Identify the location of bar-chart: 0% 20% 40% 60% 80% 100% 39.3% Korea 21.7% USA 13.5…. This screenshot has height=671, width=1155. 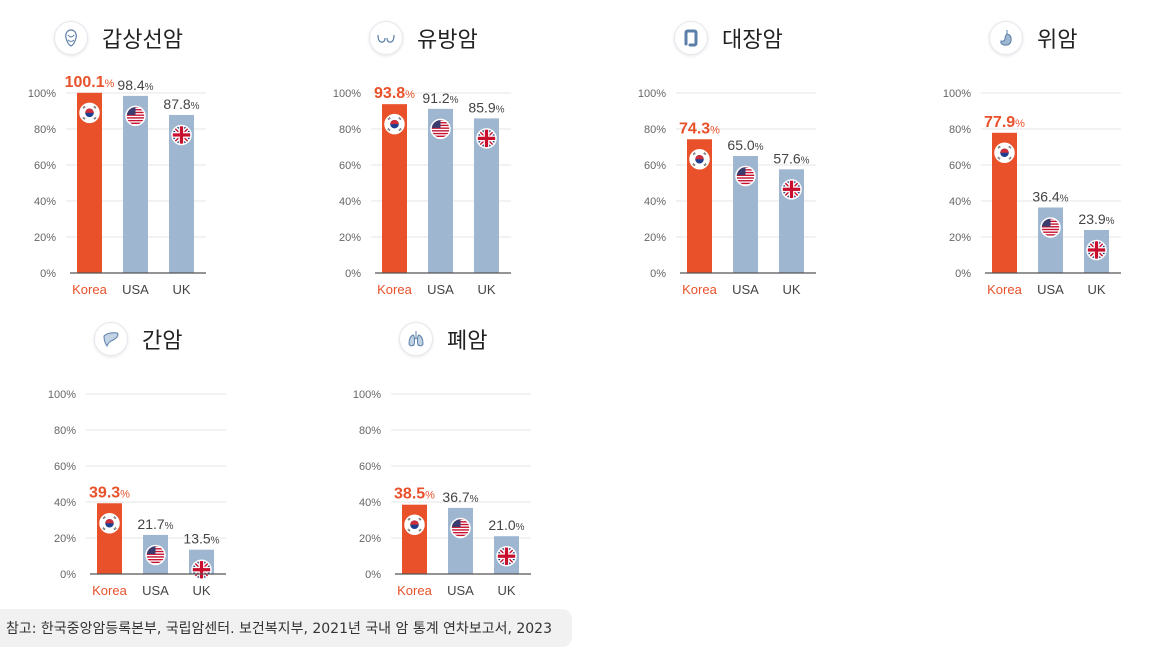
(137, 493).